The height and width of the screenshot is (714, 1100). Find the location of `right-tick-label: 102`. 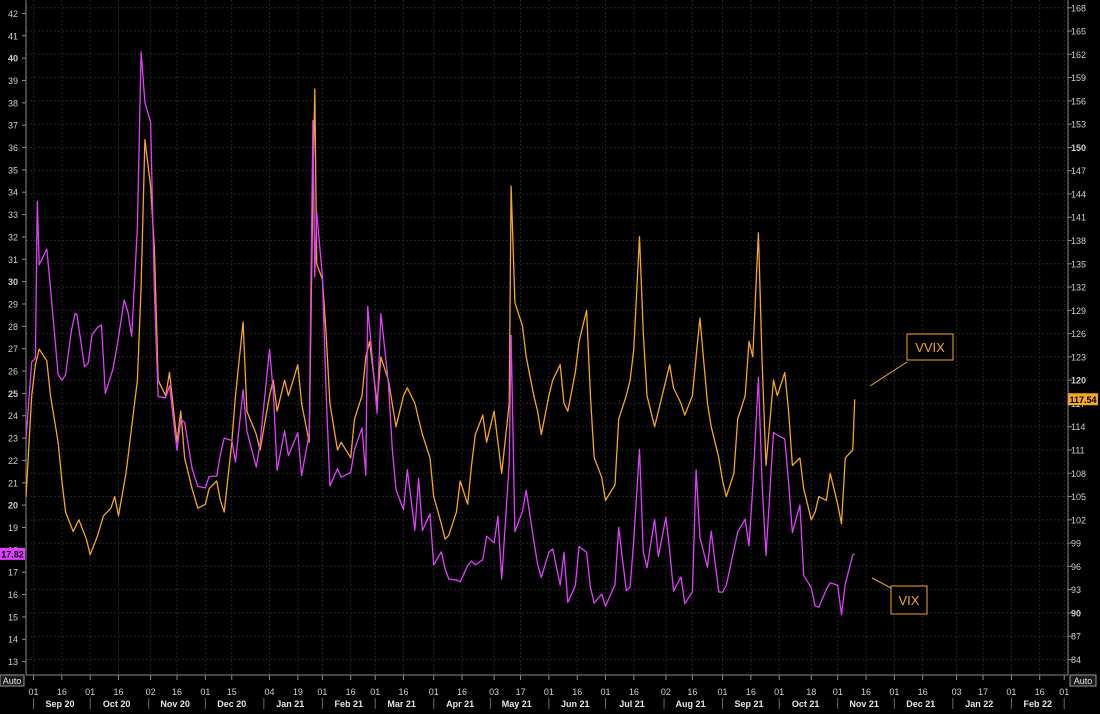

right-tick-label: 102 is located at coordinates (1078, 520).